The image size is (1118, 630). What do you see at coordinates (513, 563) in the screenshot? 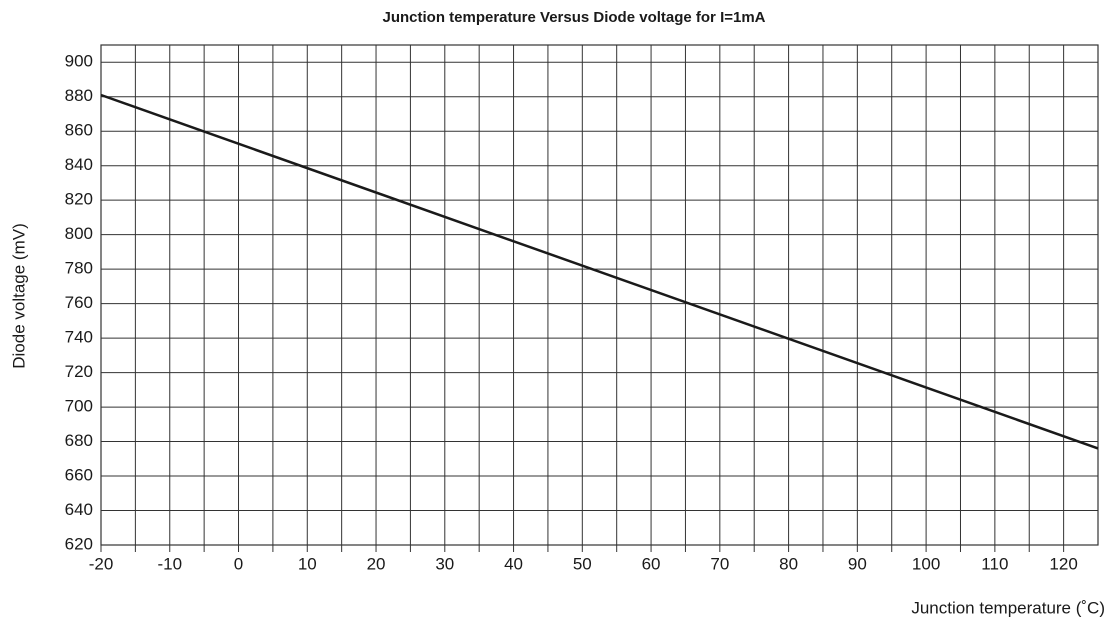
I see `x-tick-label: 40` at bounding box center [513, 563].